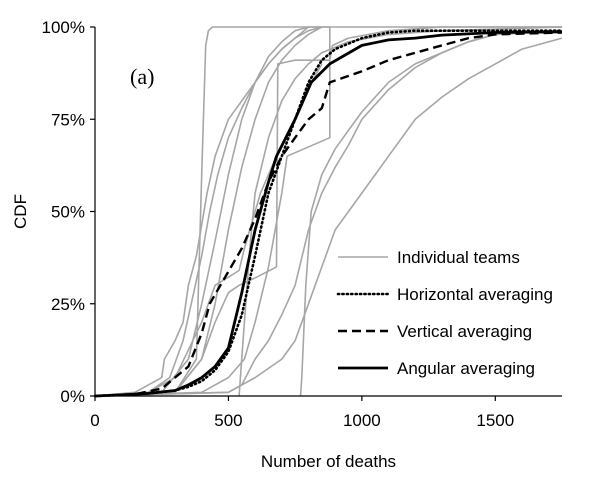 This screenshot has height=477, width=599. What do you see at coordinates (495, 420) in the screenshot?
I see `x-tick-label: 1500` at bounding box center [495, 420].